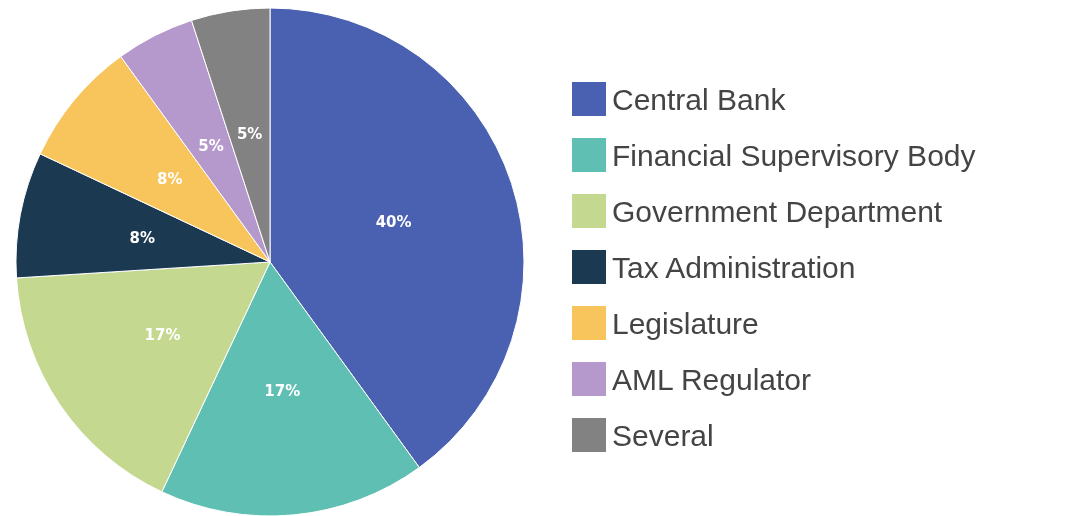 The height and width of the screenshot is (516, 1065). I want to click on legend-label: Financial Supervisory Body, so click(794, 155).